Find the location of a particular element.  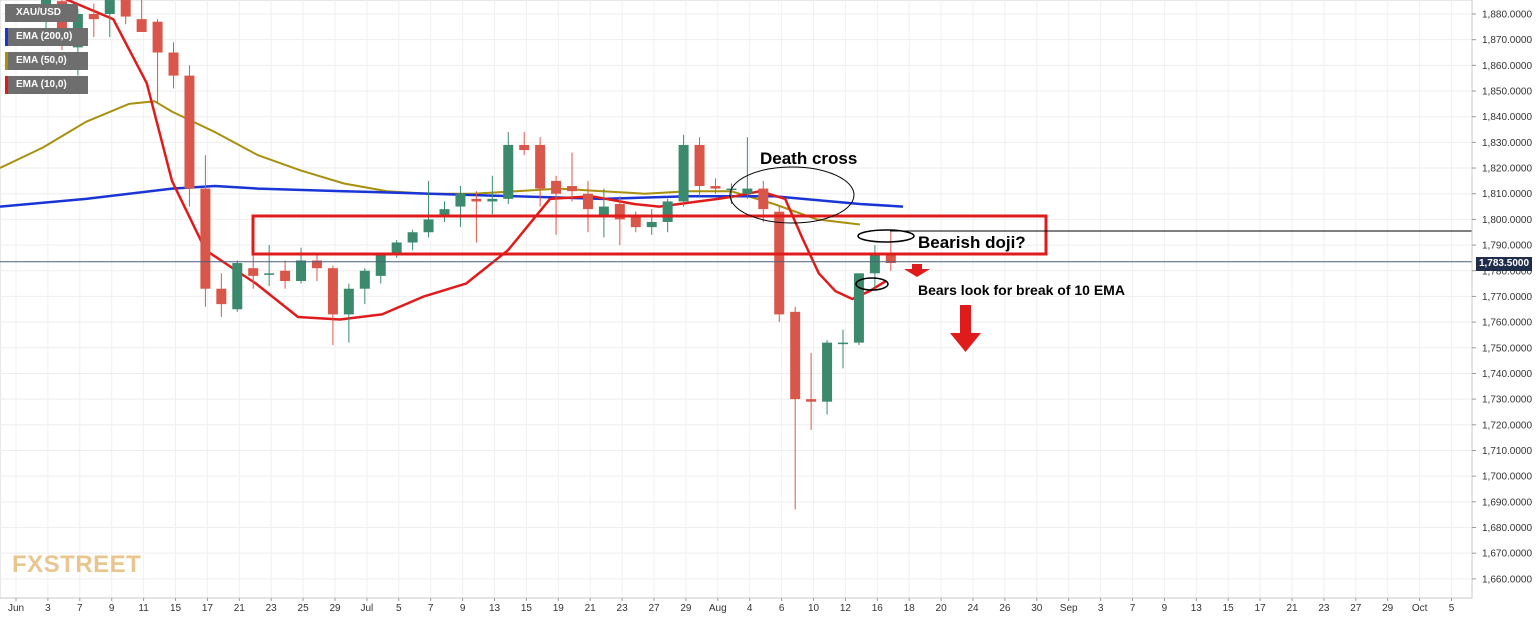

death-cross-label: Death cross is located at coordinates (808, 158).